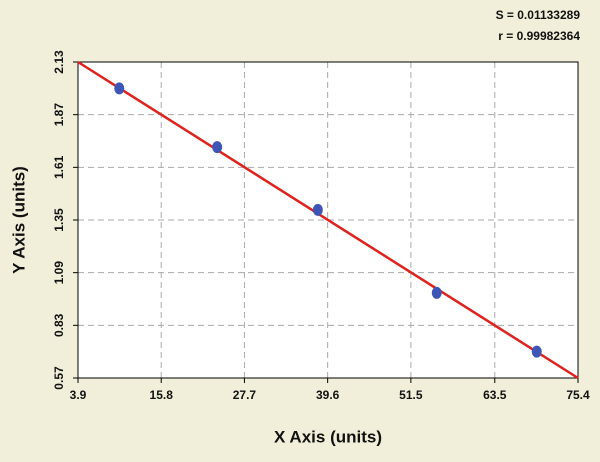 This screenshot has height=462, width=600. I want to click on y-axis-label: Y Axis (units), so click(18, 220).